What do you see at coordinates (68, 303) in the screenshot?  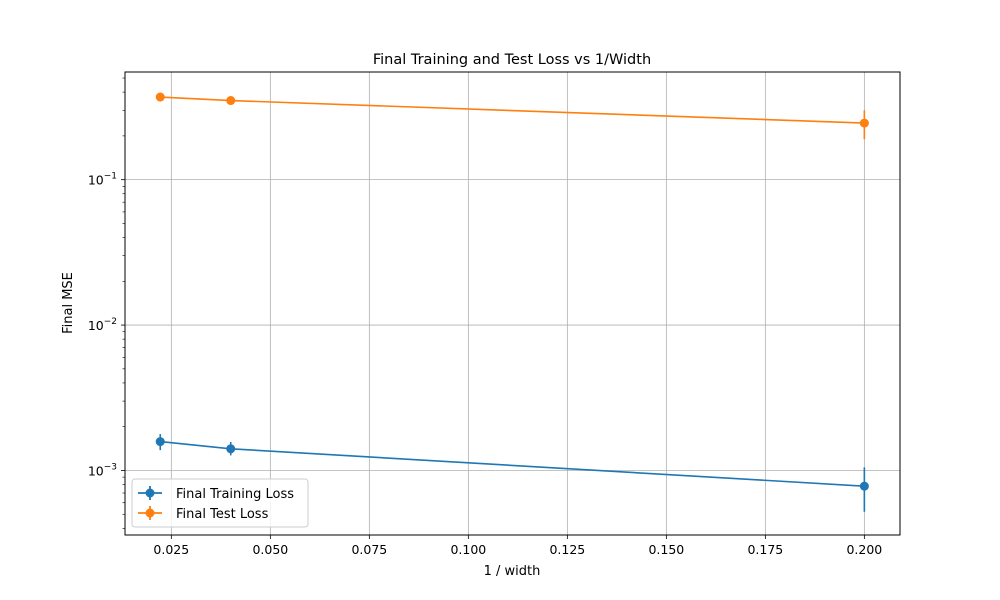 I see `y-axis-label: Final MSE` at bounding box center [68, 303].